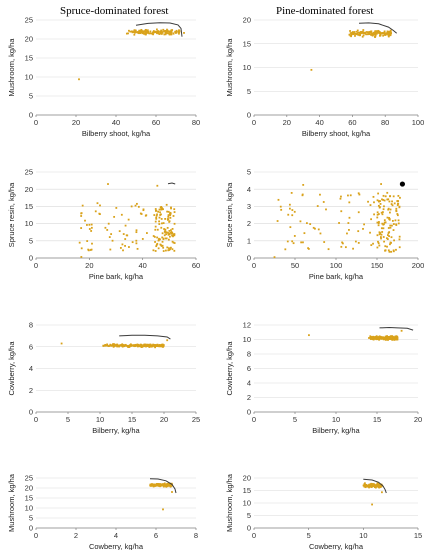 Image resolution: width=437 pixels, height=550 pixels. I want to click on y-tick-label: 5, so click(249, 172).